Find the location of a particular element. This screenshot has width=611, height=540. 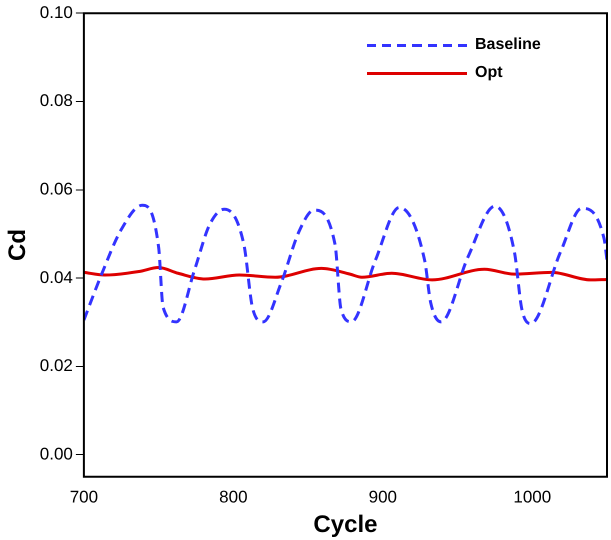

legend-label: Baseline is located at coordinates (508, 45).